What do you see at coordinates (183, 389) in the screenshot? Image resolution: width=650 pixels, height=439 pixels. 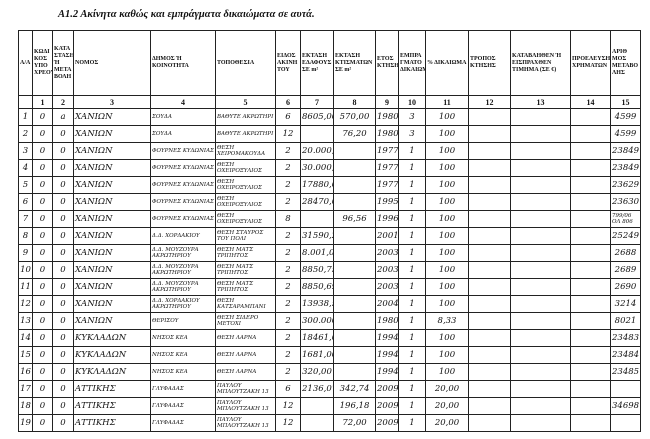 I see `table-cell: ΓΛΥΦΑΔΑΣ` at bounding box center [183, 389].